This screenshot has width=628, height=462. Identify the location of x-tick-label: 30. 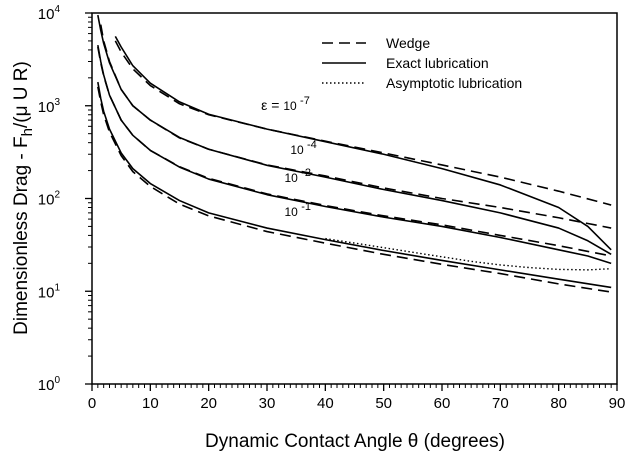
(267, 403).